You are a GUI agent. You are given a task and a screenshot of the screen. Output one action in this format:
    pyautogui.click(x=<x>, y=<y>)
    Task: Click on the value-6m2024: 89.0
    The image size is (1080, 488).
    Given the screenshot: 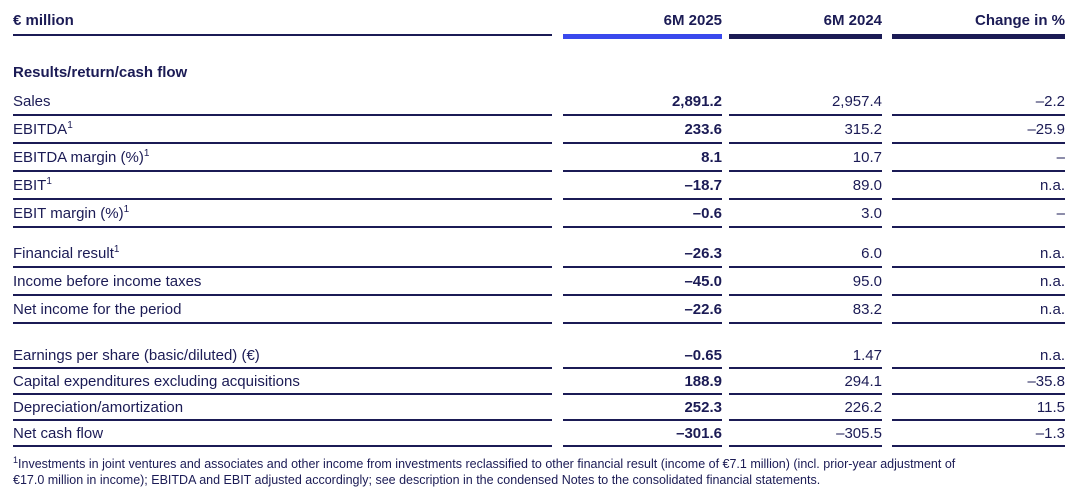 What is the action you would take?
    pyautogui.click(x=805, y=186)
    